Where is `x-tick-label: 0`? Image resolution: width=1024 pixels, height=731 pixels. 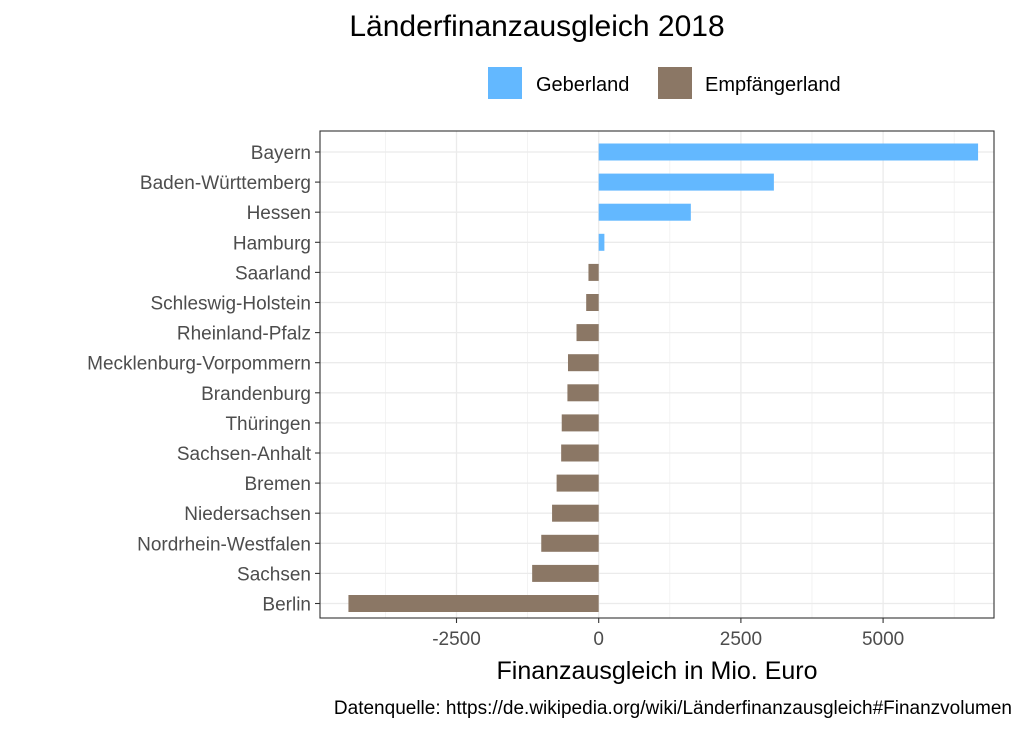 x-tick-label: 0 is located at coordinates (598, 639).